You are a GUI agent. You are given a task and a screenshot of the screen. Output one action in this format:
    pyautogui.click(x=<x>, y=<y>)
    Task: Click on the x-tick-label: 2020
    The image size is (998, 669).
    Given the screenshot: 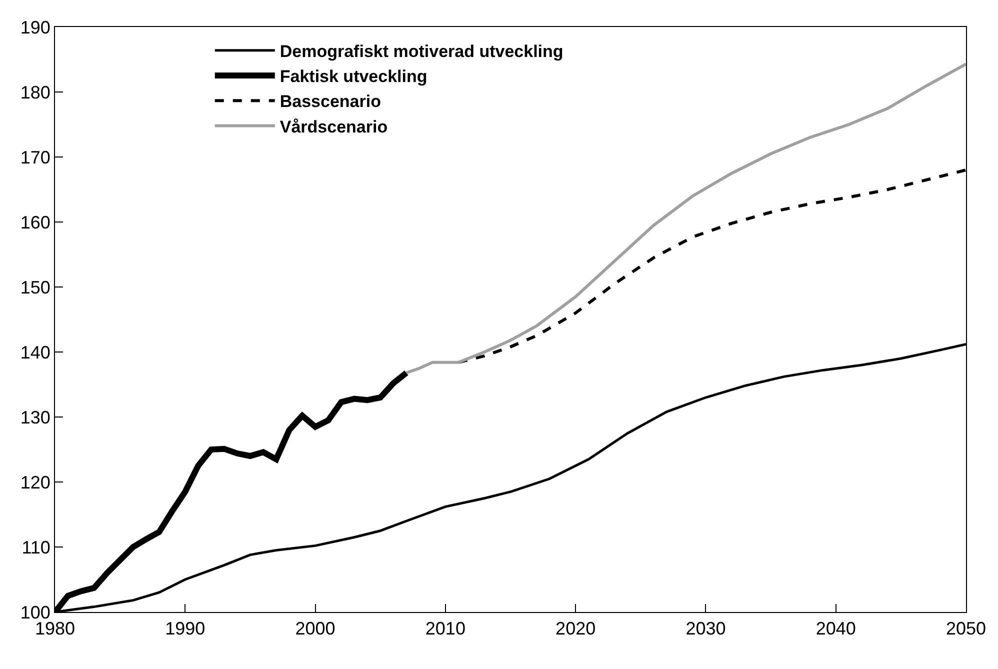 What is the action you would take?
    pyautogui.click(x=576, y=628)
    